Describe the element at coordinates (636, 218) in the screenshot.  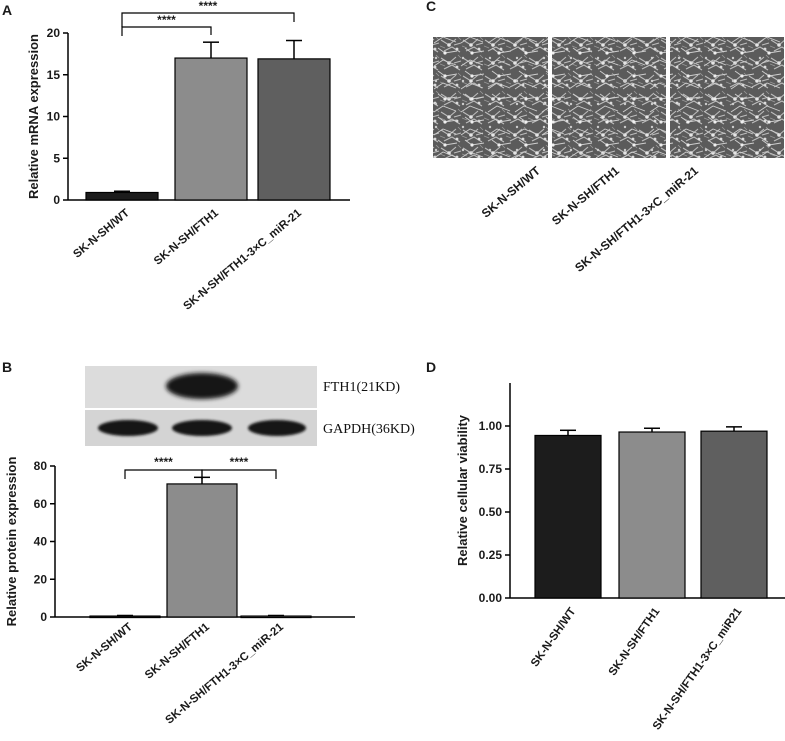
I see `micro-label-fth1-mir21: SK-N-SH/FTH1-3×C_miR-21` at that location.